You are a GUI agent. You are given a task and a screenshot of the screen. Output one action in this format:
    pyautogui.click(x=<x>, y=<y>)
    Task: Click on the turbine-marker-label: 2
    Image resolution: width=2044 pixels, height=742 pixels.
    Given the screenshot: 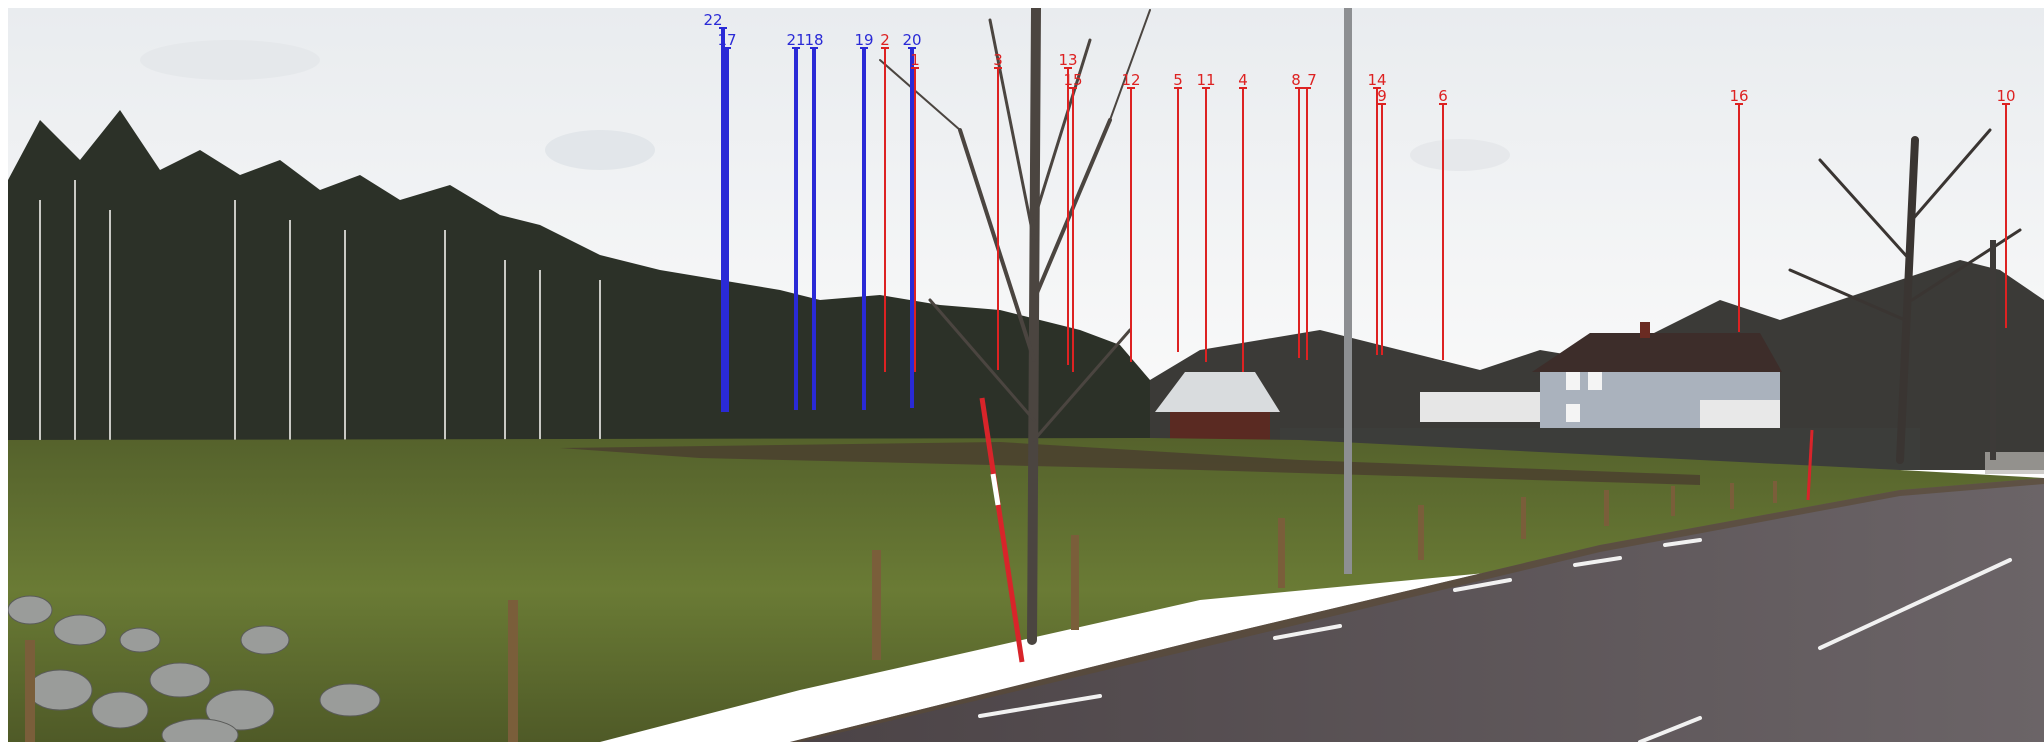 What is the action you would take?
    pyautogui.click(x=885, y=40)
    